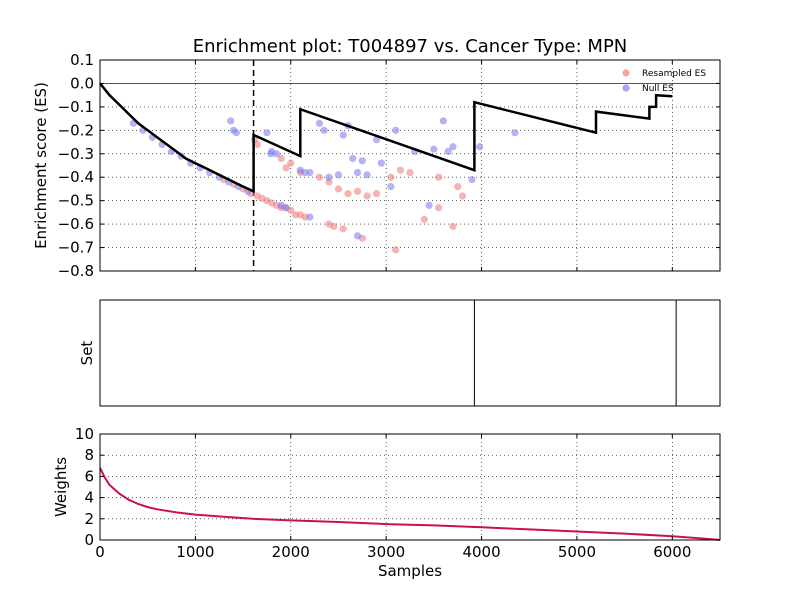 This screenshot has width=800, height=600. I want to click on weights-y-axis-label: Weights, so click(61, 487).